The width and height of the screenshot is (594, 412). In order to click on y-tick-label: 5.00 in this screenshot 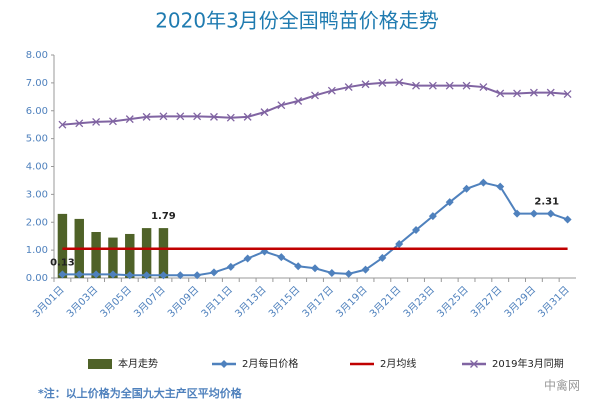, I will do `click(37, 139)`.